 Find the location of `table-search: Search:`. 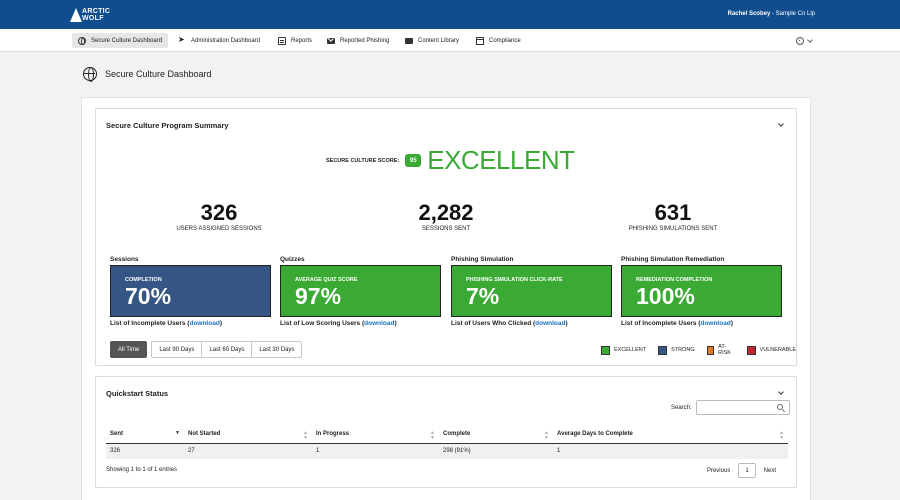

table-search: Search: is located at coordinates (730, 407).